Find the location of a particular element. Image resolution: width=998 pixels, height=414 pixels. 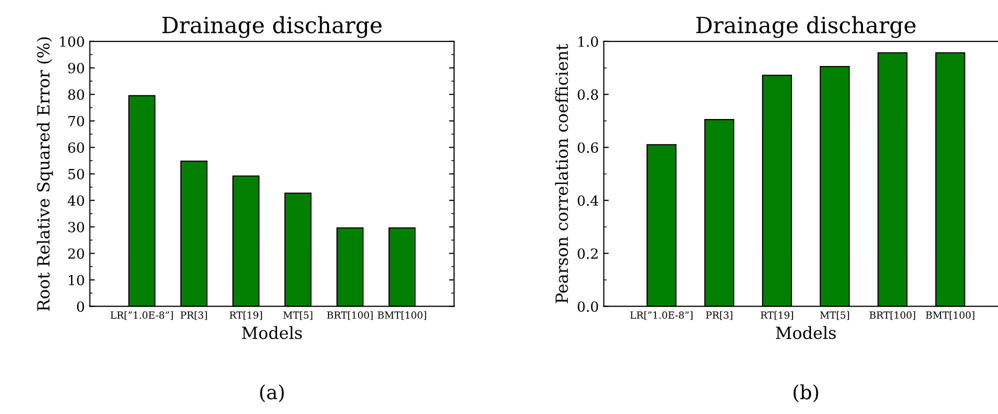

y-tick-label: 90 is located at coordinates (76, 68).